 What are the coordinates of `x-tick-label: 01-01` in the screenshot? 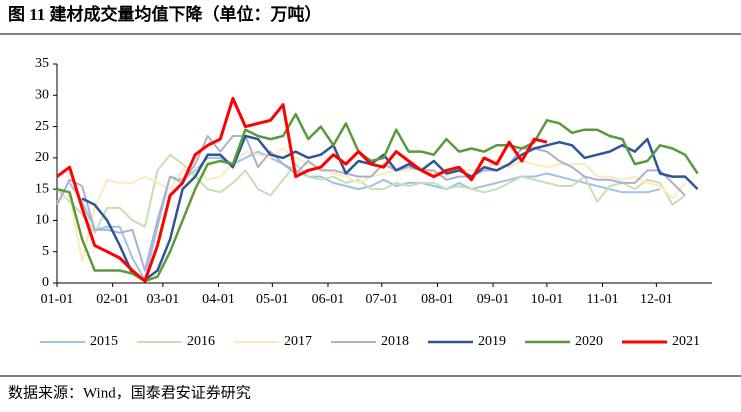 It's located at (57, 299).